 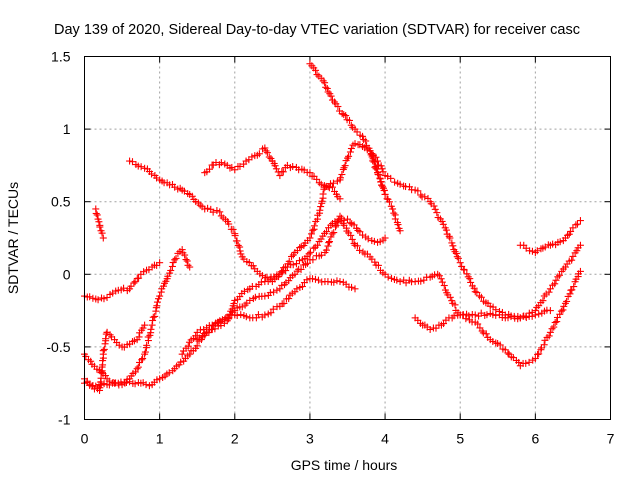 What do you see at coordinates (143, 328) in the screenshot?
I see `track-e-sample` at bounding box center [143, 328].